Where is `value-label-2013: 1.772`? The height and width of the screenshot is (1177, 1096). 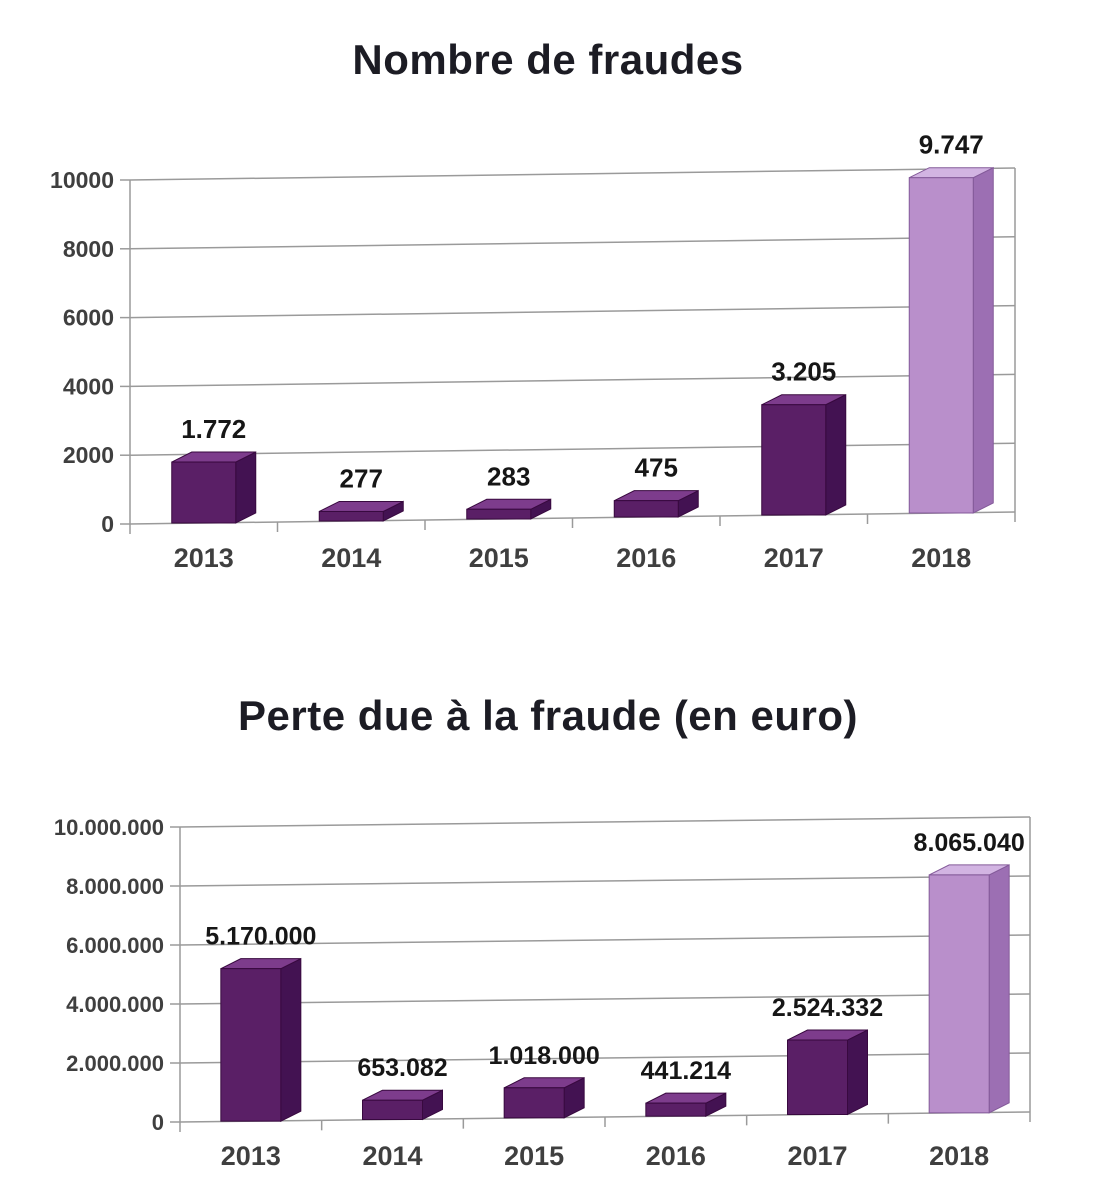
value-label-2013: 1.772 is located at coordinates (213, 429).